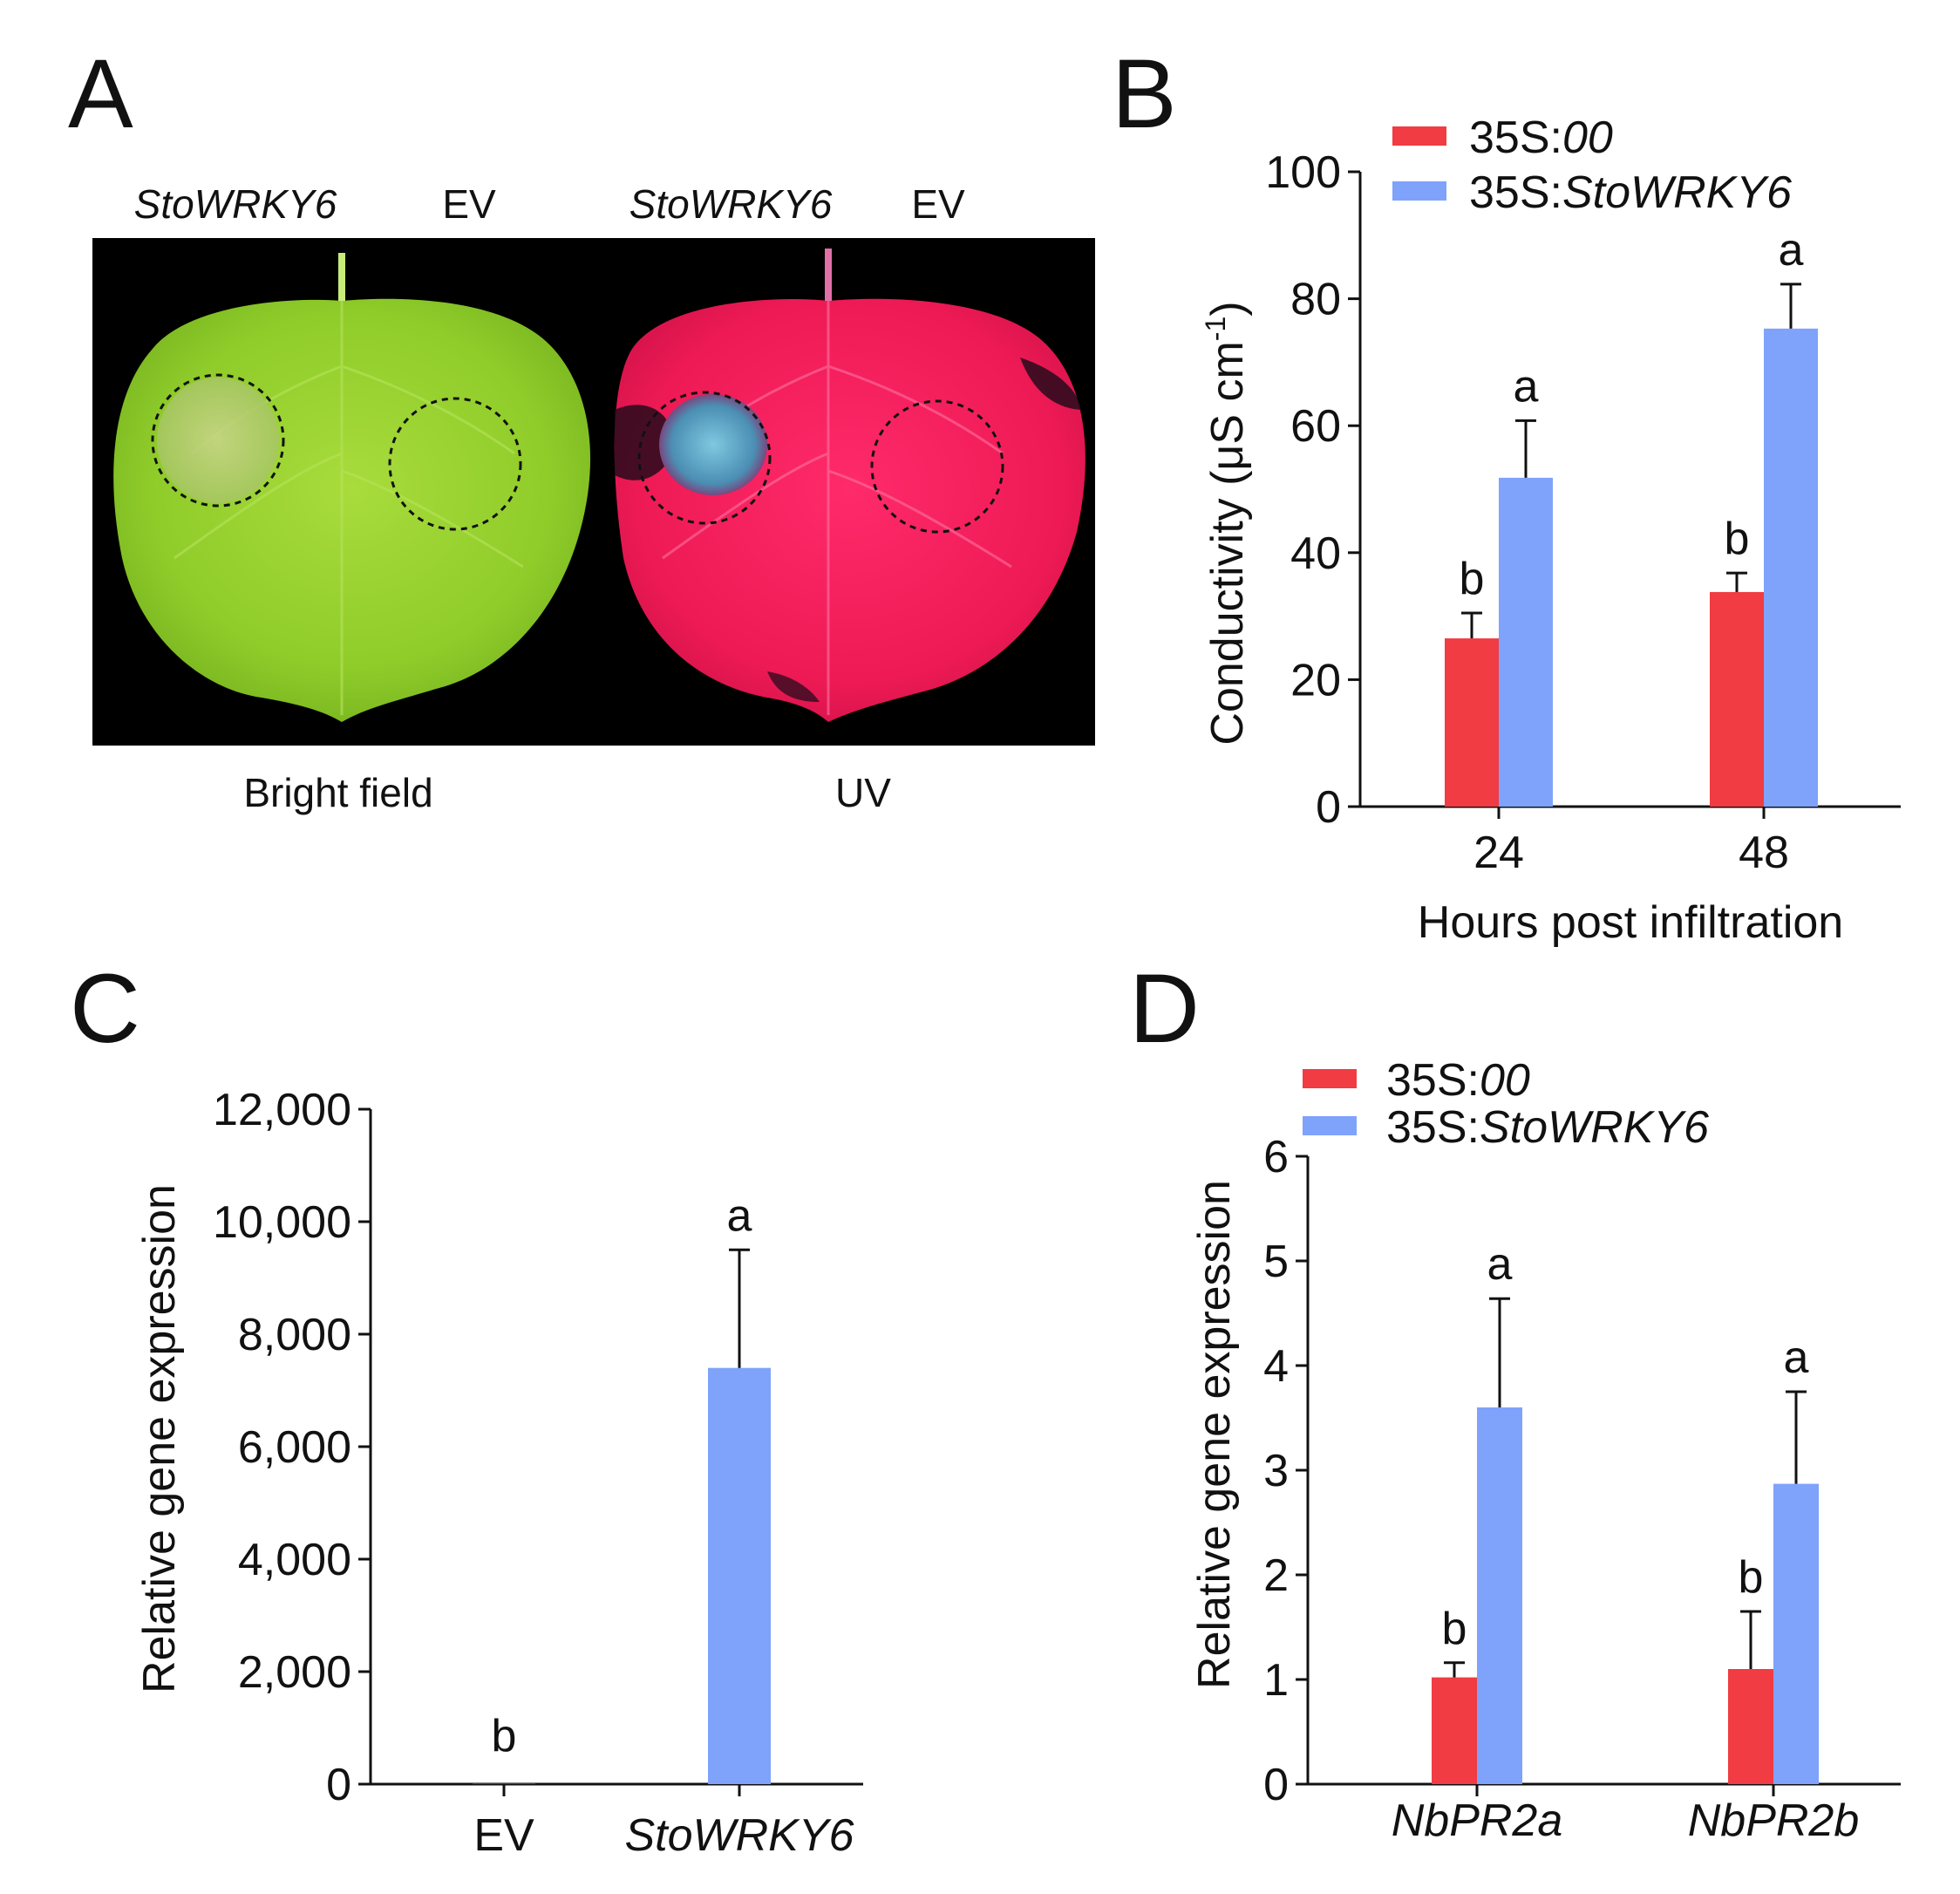 The height and width of the screenshot is (1894, 1960). What do you see at coordinates (1458, 1080) in the screenshot?
I see `legend-d-label-control: 35S:00` at bounding box center [1458, 1080].